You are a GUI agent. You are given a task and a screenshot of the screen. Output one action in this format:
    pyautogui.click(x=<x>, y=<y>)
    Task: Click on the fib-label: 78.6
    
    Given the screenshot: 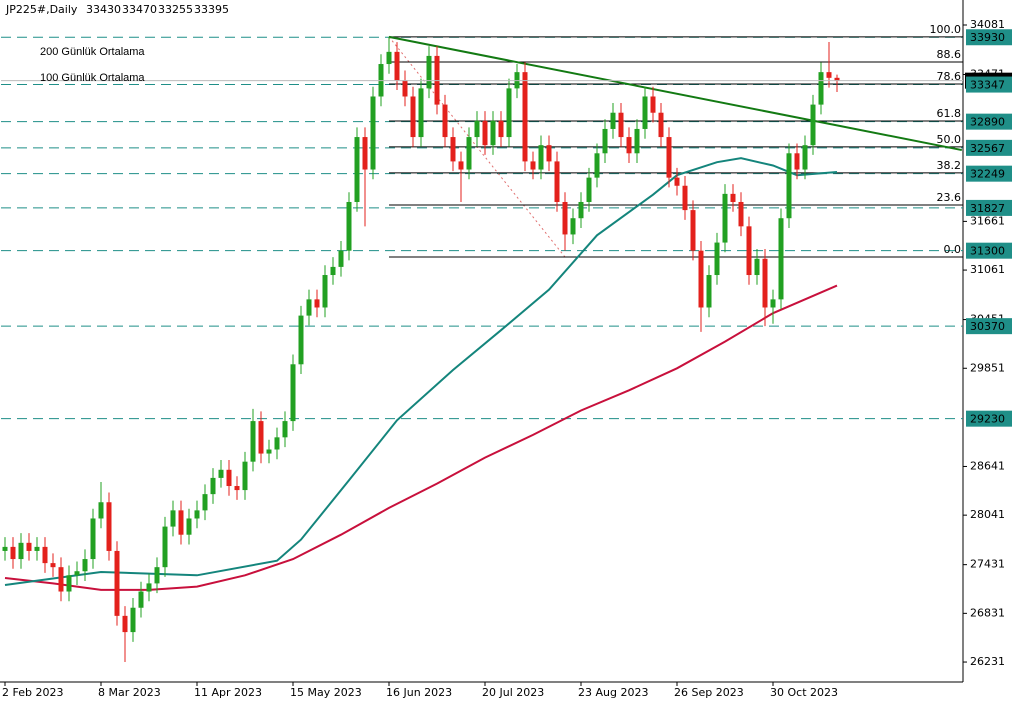 What is the action you would take?
    pyautogui.click(x=949, y=76)
    